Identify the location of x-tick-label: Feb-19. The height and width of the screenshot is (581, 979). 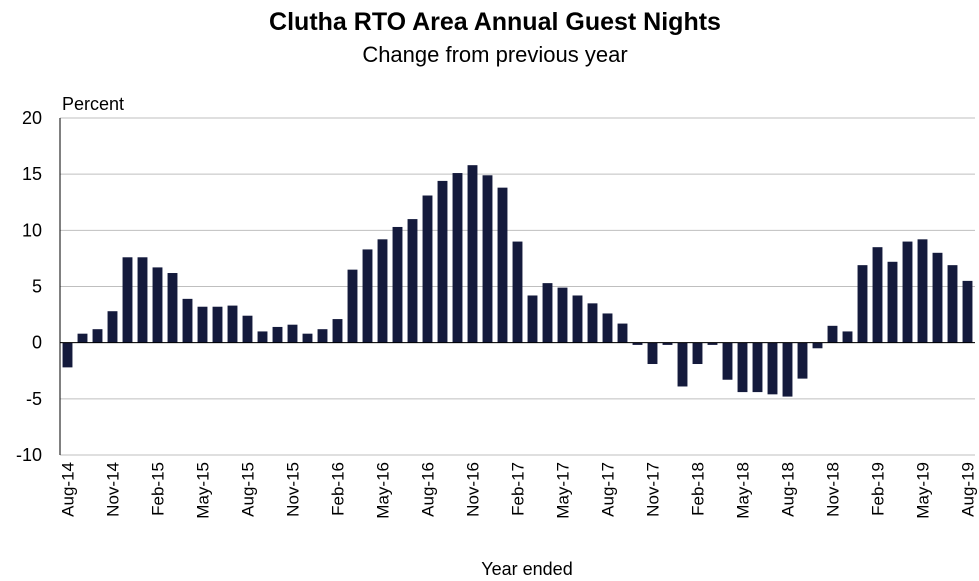
(878, 489).